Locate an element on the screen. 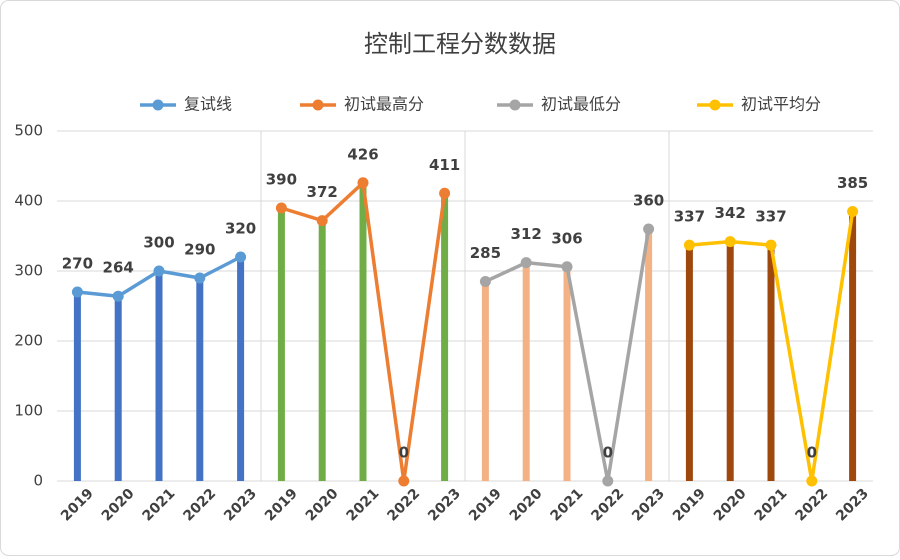 This screenshot has height=560, width=900. y-tick-label: 300 is located at coordinates (28, 271).